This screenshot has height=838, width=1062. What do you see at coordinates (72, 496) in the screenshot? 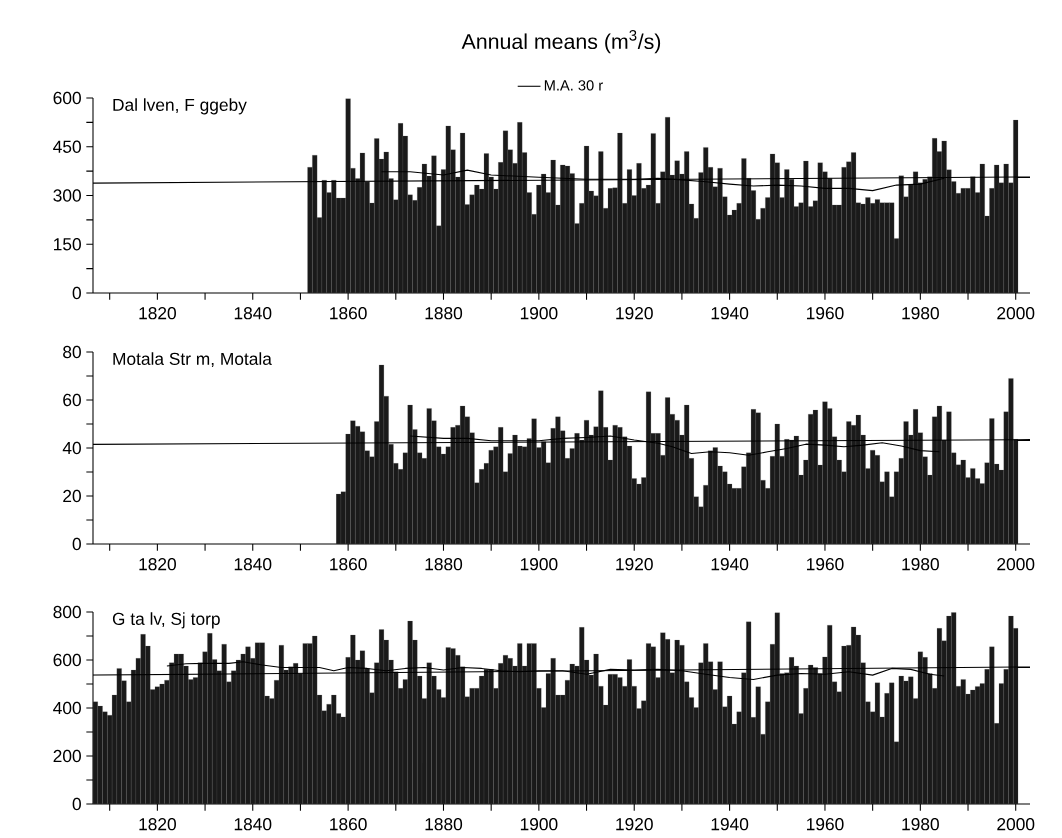
I see `y-tick-label: 20` at bounding box center [72, 496].